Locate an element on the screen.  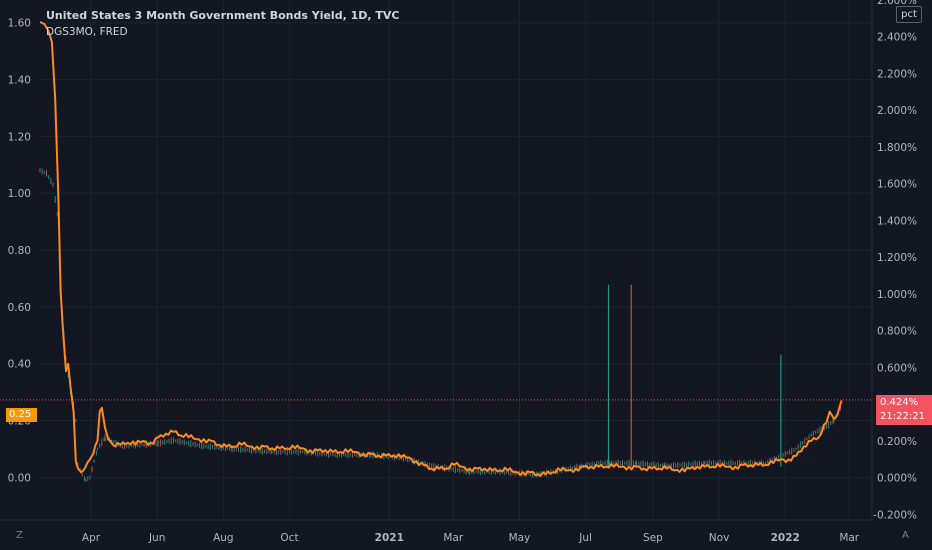
time-tick-label: 2021 is located at coordinates (389, 538).